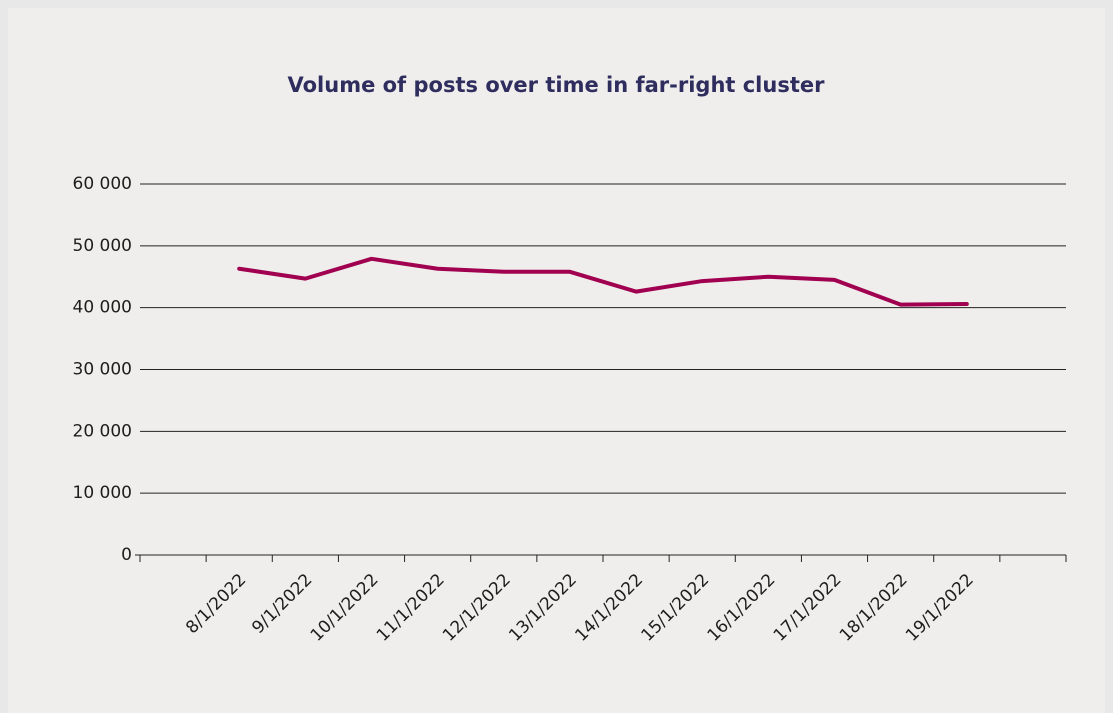 This screenshot has height=713, width=1113. I want to click on y-tick-label: 40 000, so click(102, 308).